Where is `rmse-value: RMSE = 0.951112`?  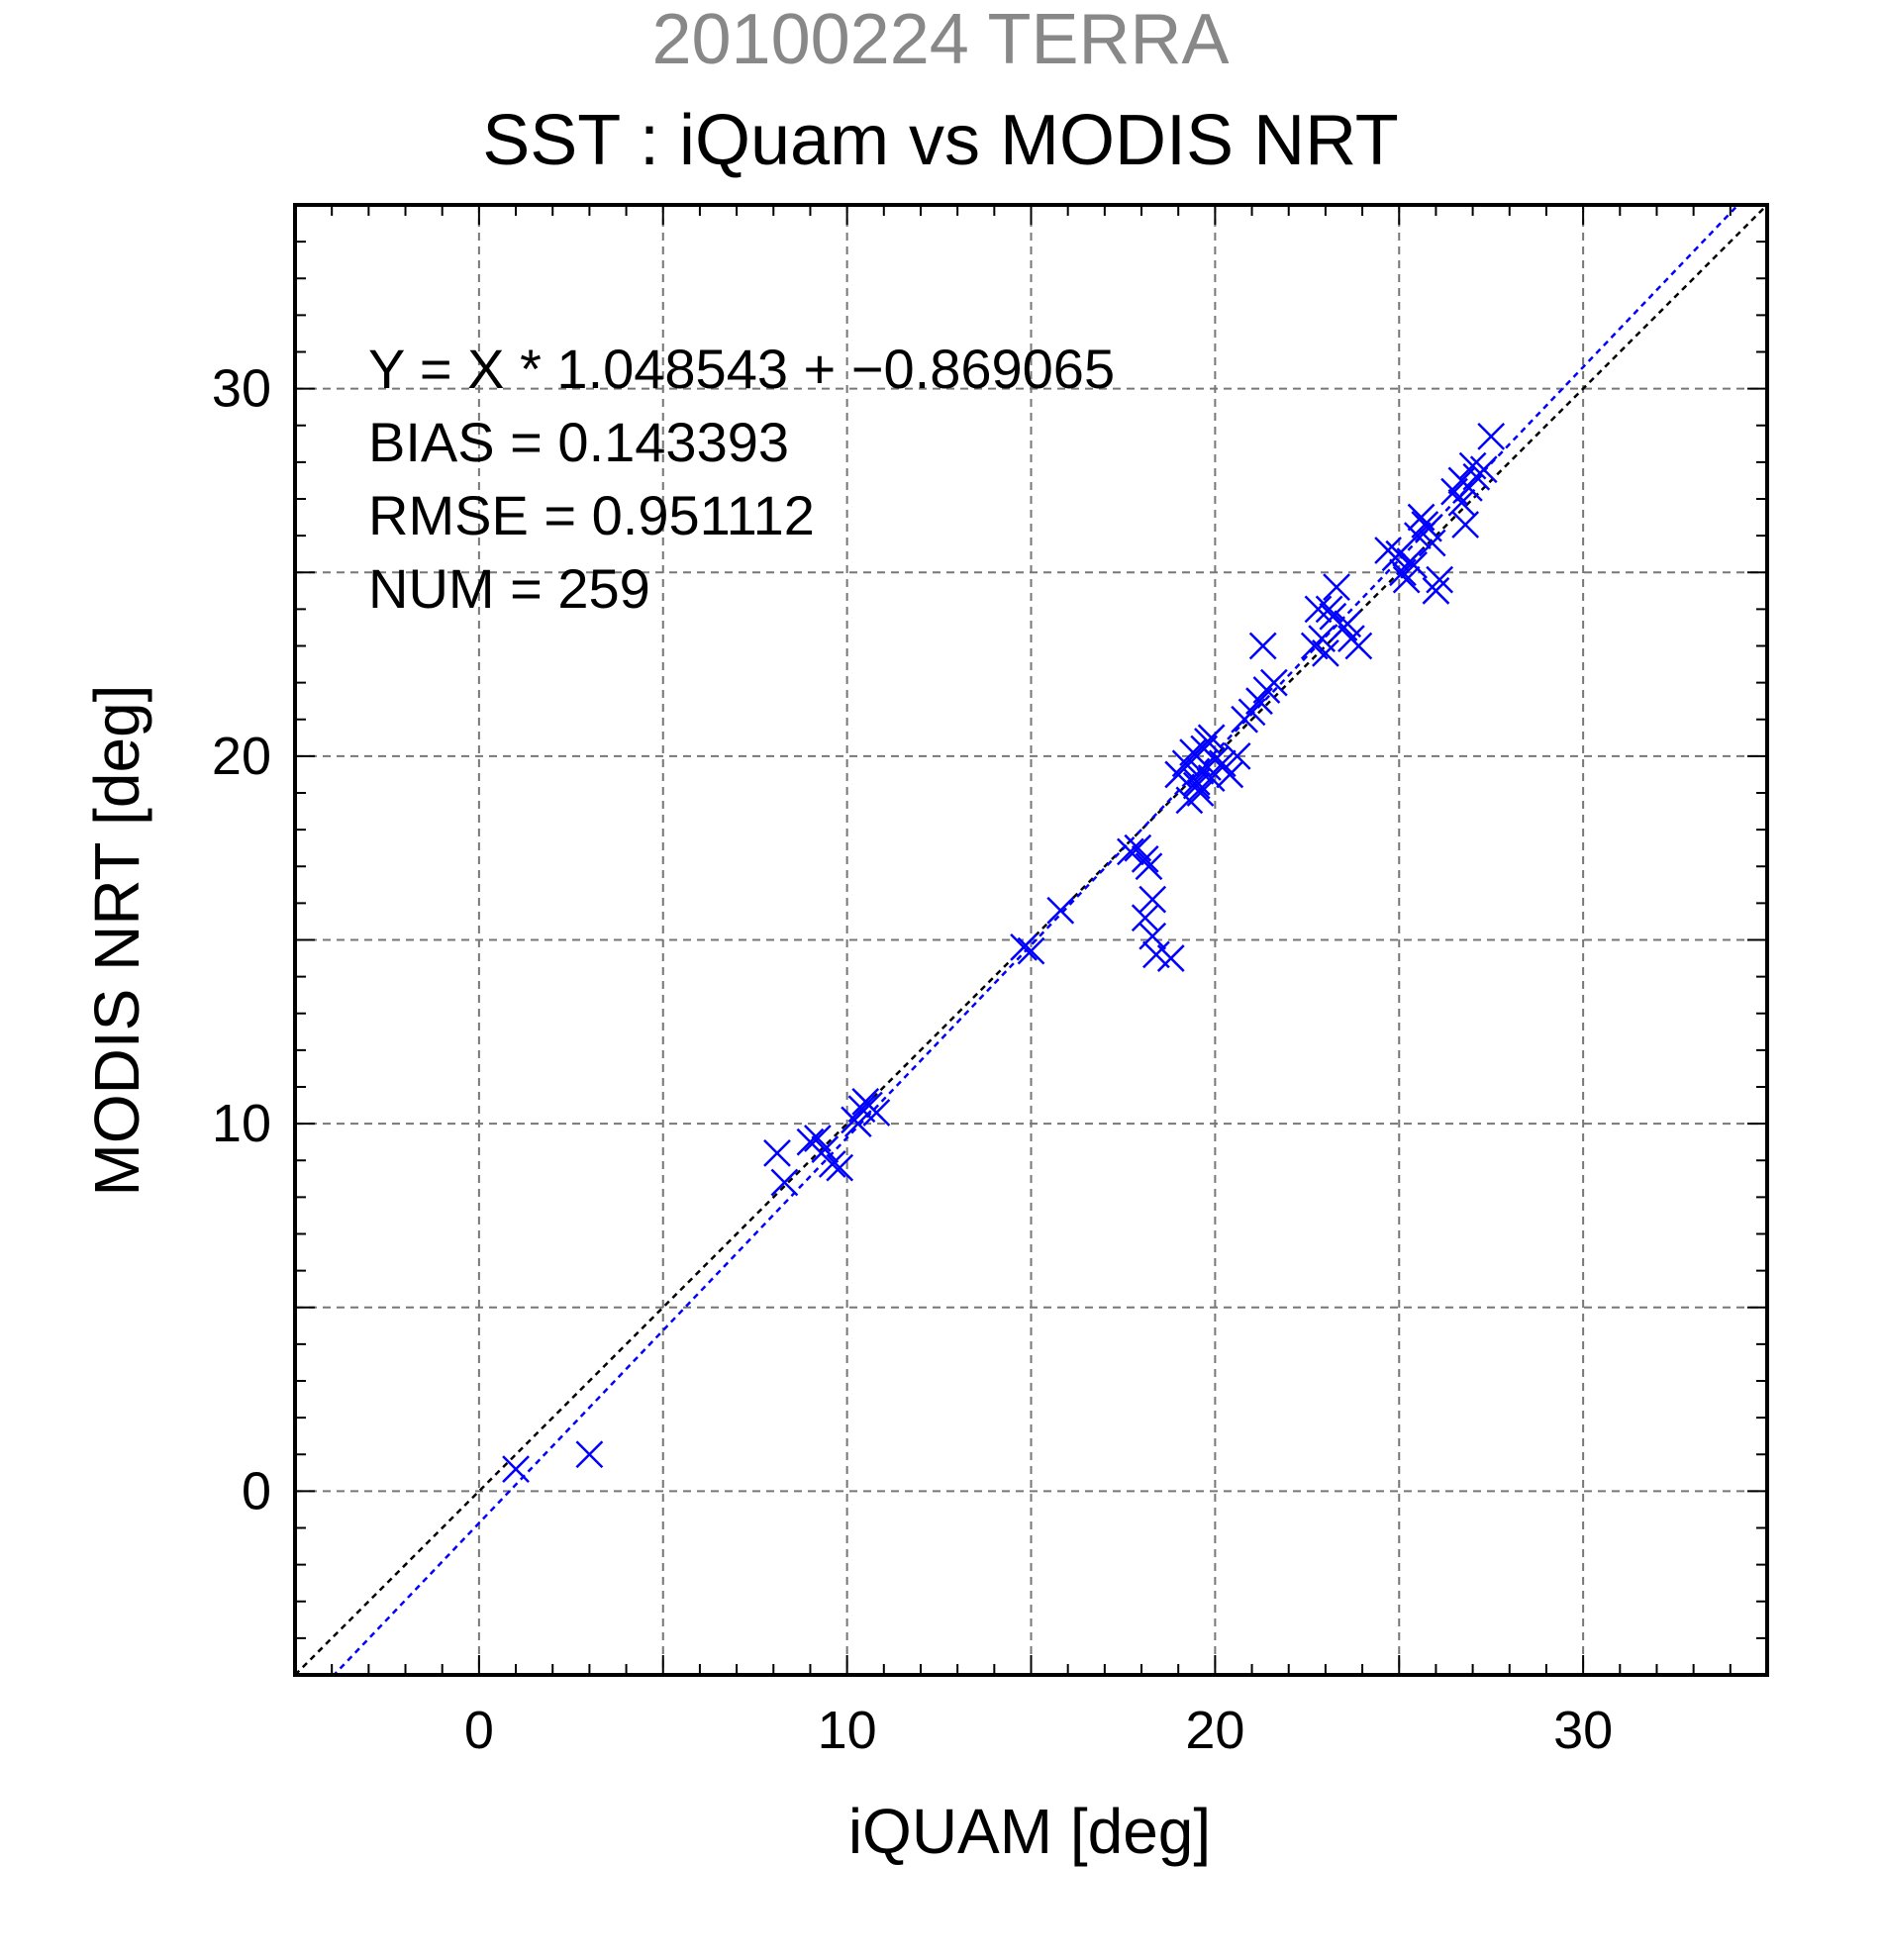 rmse-value: RMSE = 0.951112 is located at coordinates (591, 515).